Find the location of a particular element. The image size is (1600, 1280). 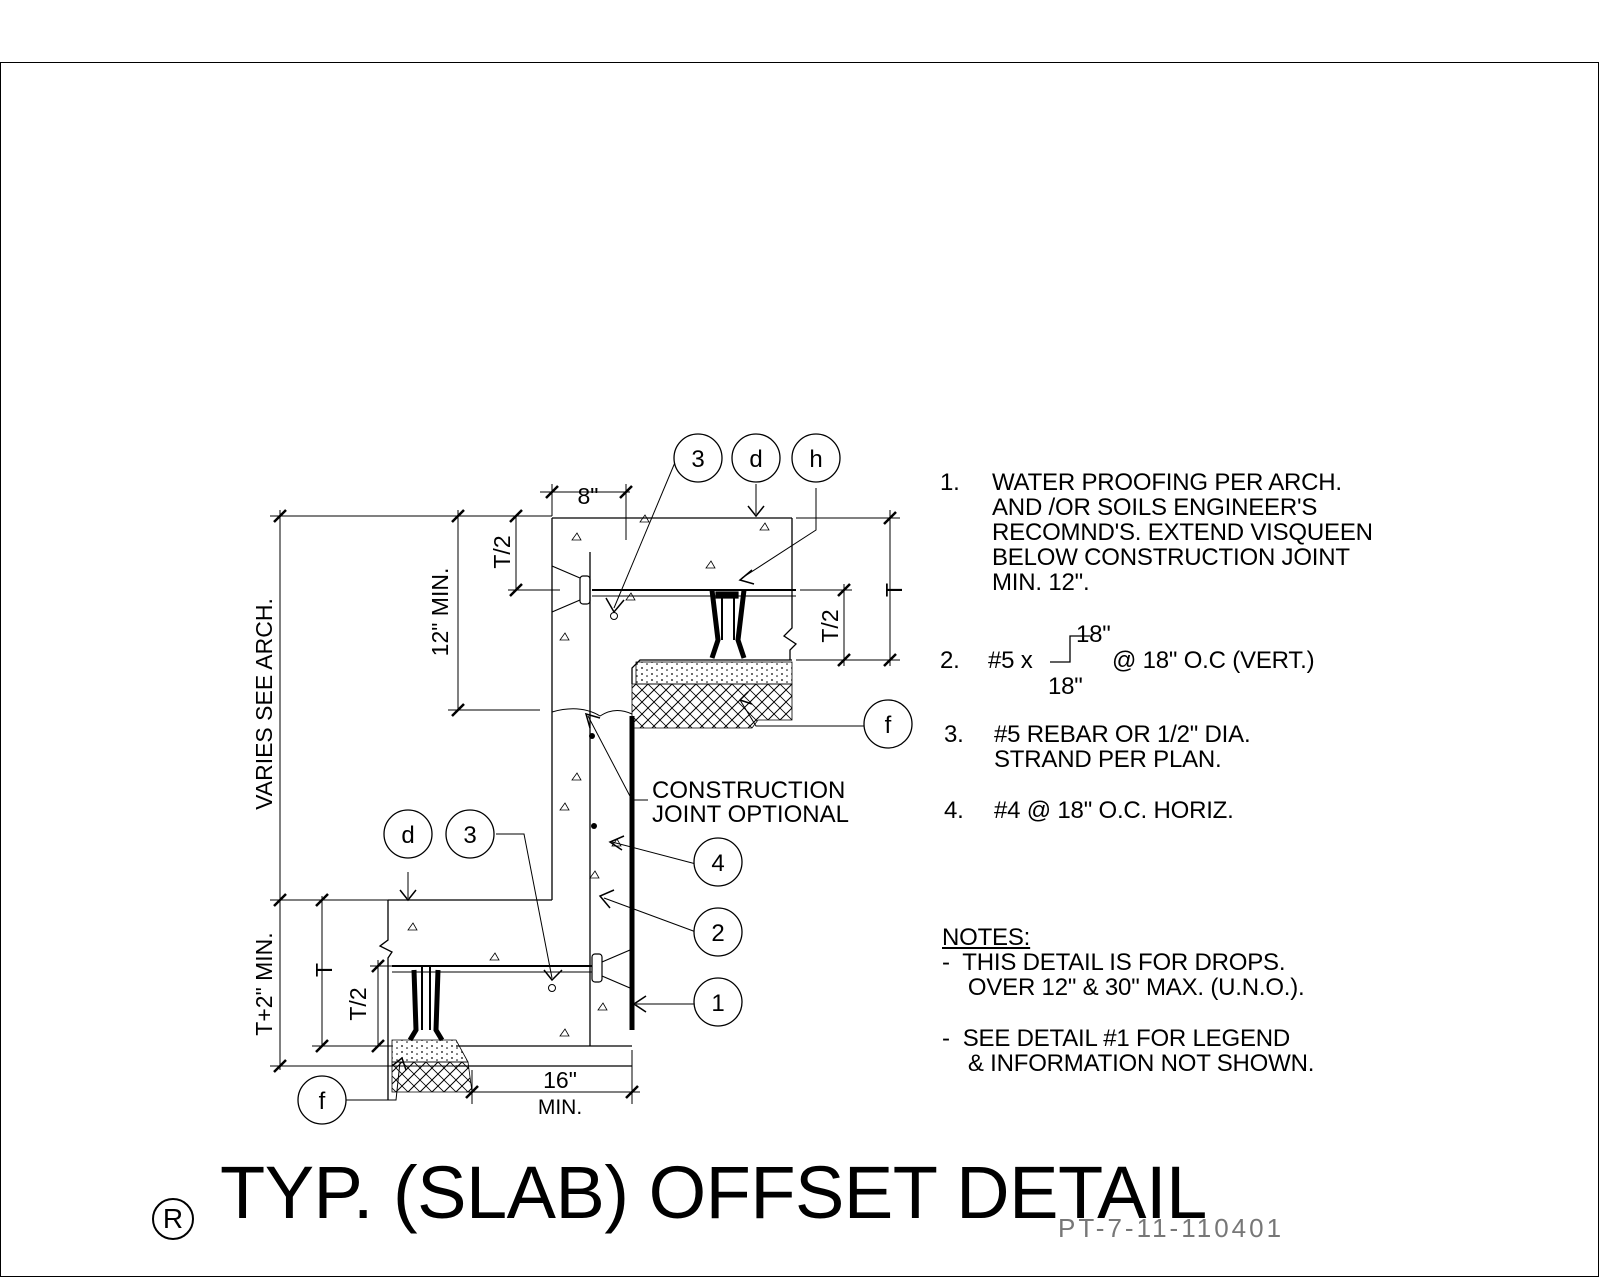

notes-heading: NOTES: is located at coordinates (986, 937).